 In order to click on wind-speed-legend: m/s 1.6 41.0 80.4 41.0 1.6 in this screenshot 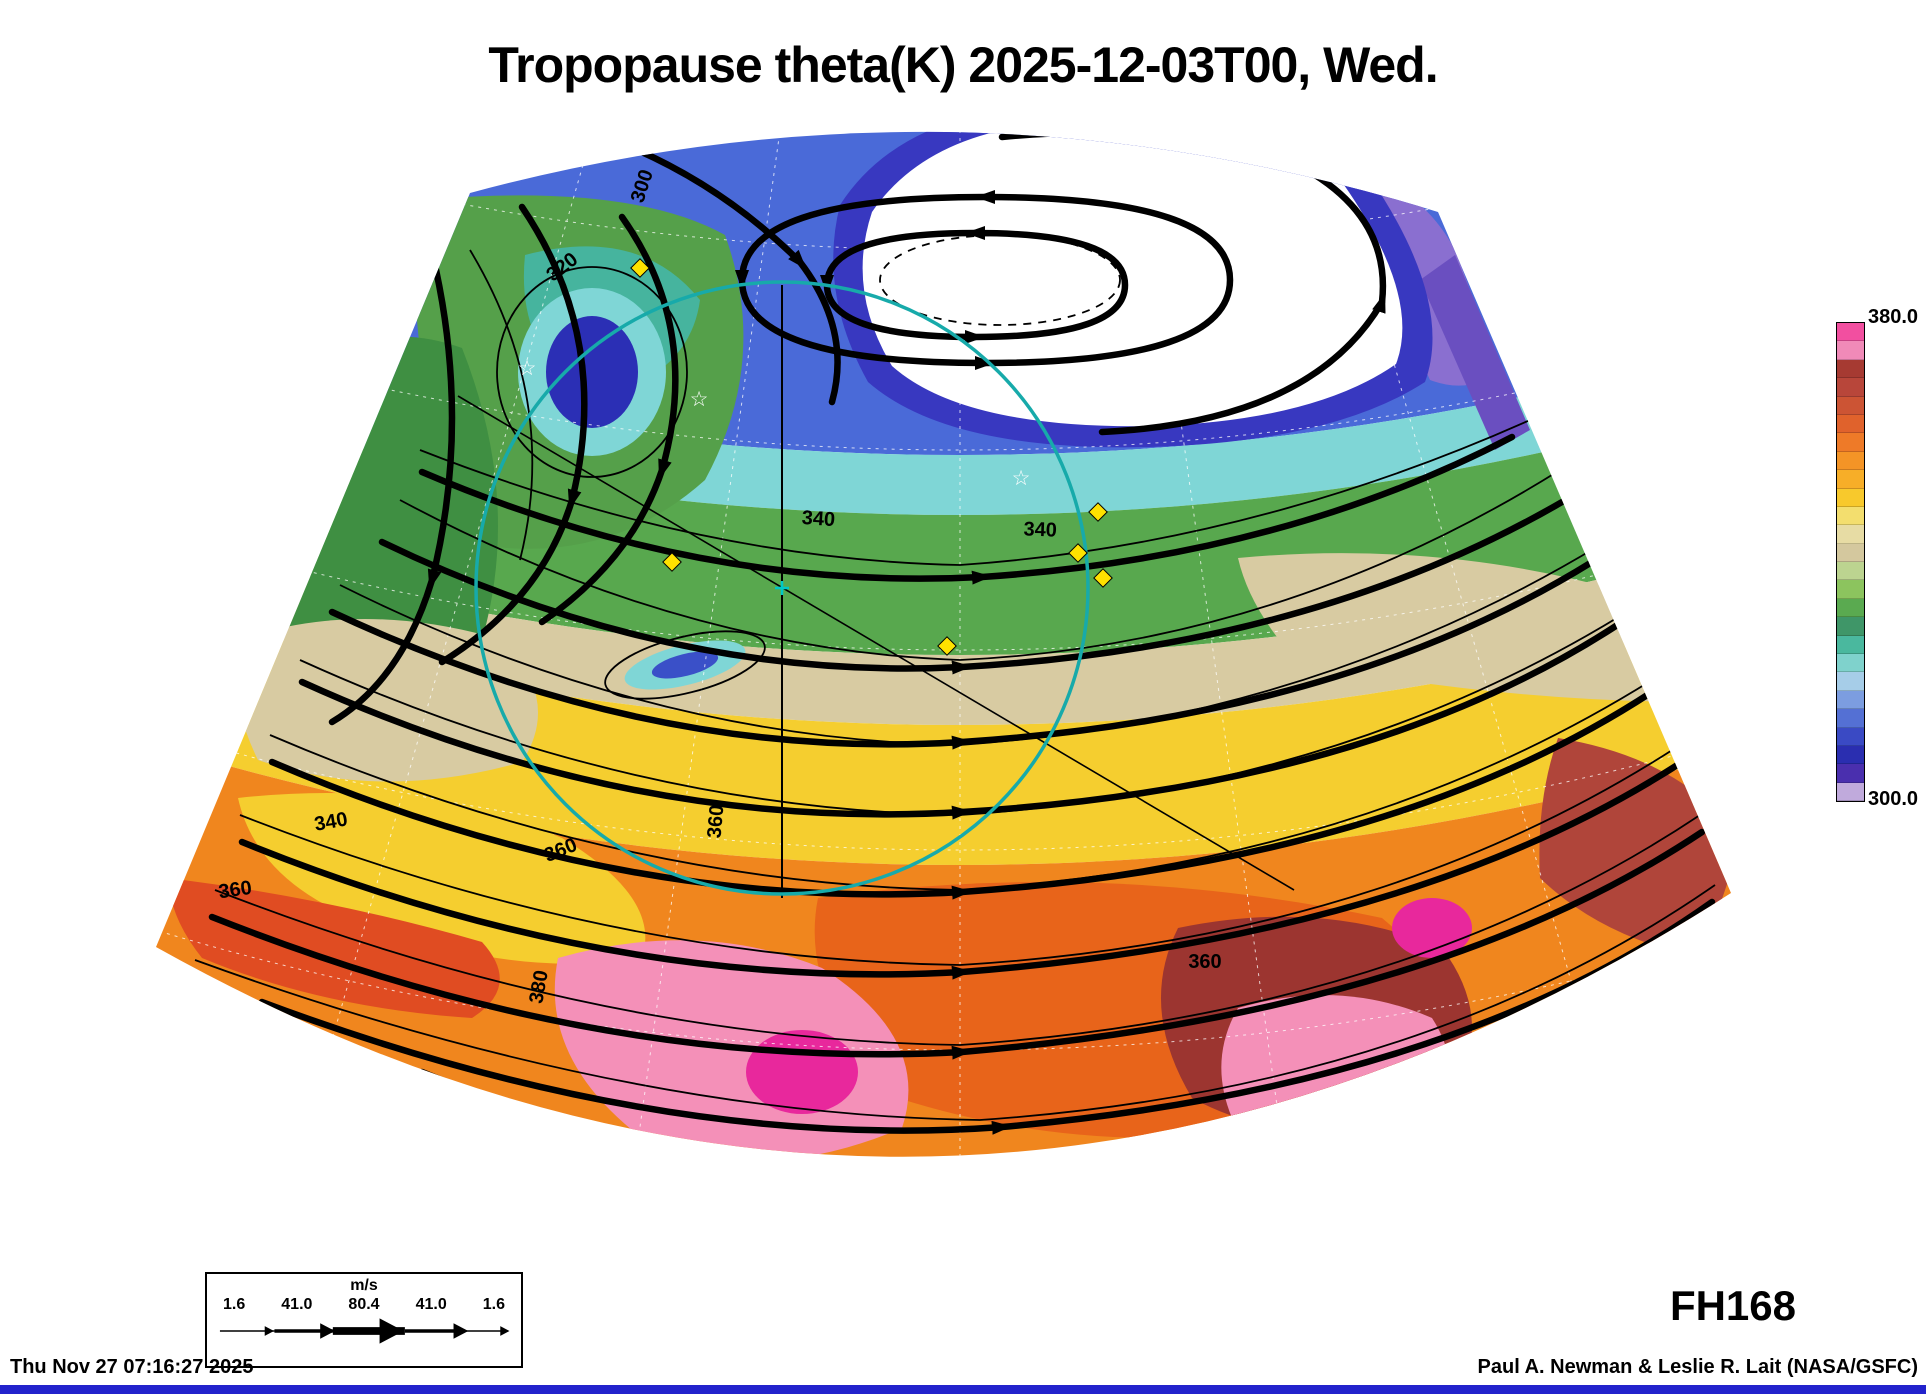, I will do `click(364, 1320)`.